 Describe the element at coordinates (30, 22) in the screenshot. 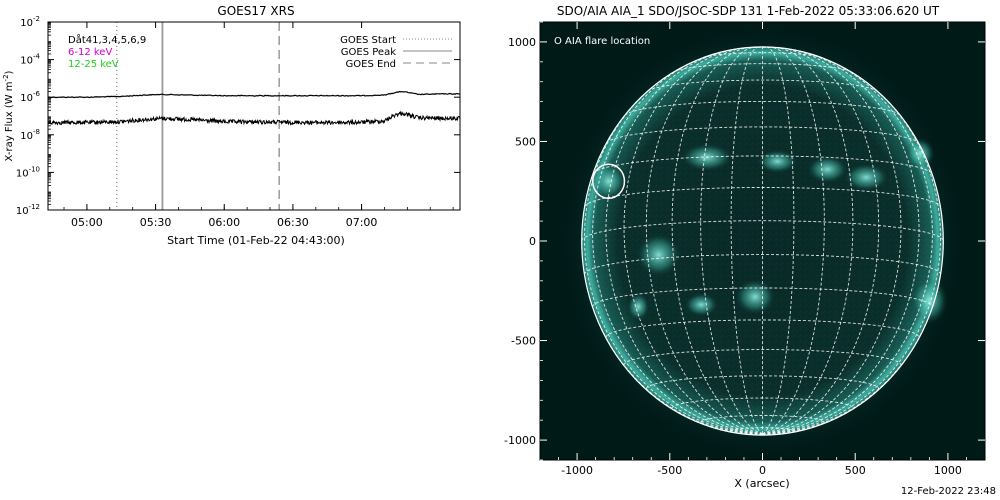

I see `goes-ytick-label: 10⁻²` at that location.